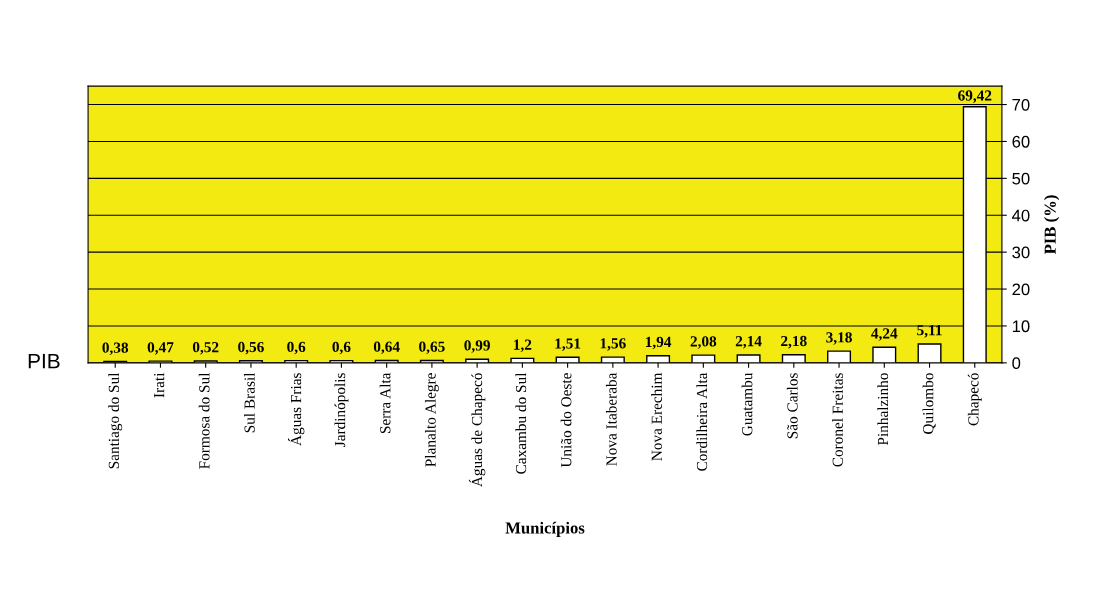 The width and height of the screenshot is (1101, 615). Describe the element at coordinates (611, 419) in the screenshot. I see `x-tick-label: Nova Itaberaba` at that location.